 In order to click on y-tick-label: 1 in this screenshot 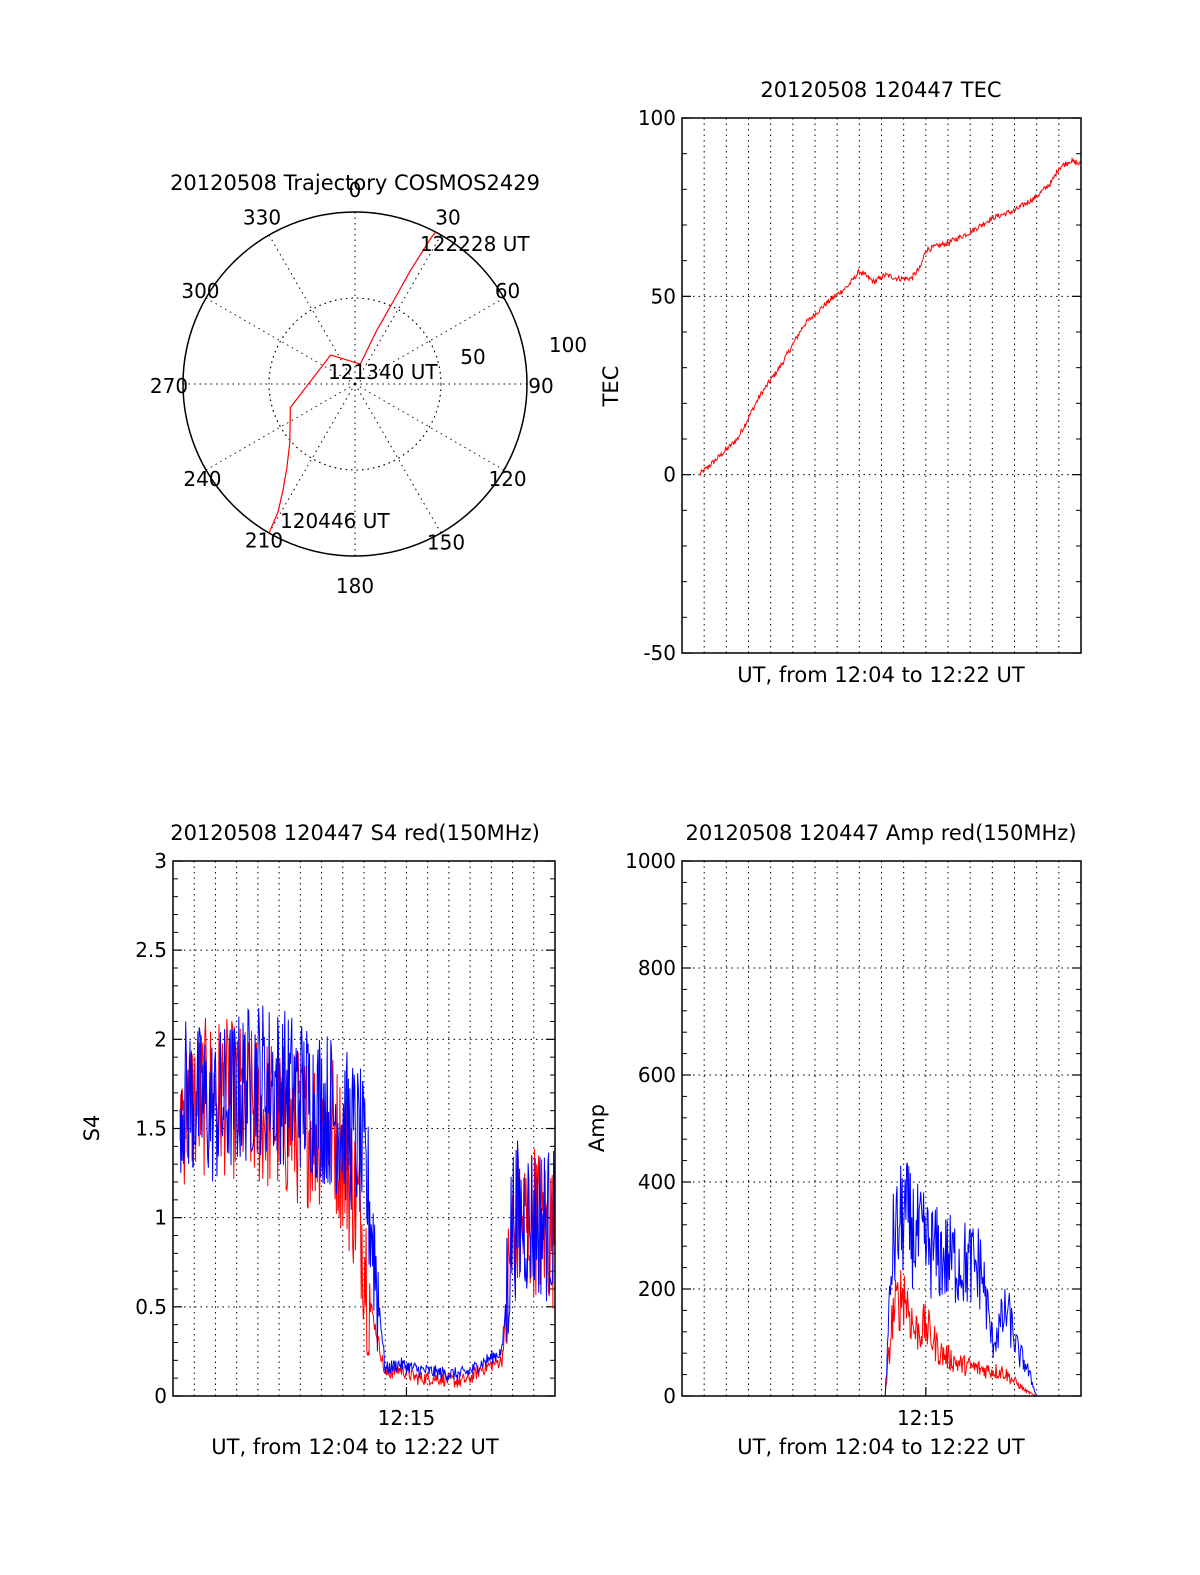, I will do `click(160, 1218)`.